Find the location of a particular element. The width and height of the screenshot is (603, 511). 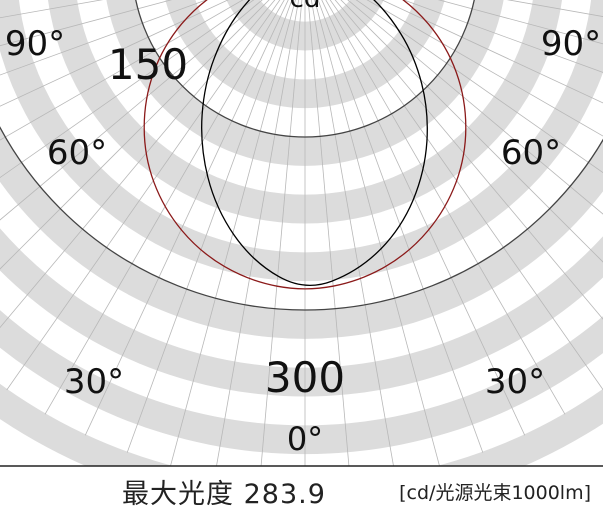

ring-label-300: 300 is located at coordinates (305, 377).